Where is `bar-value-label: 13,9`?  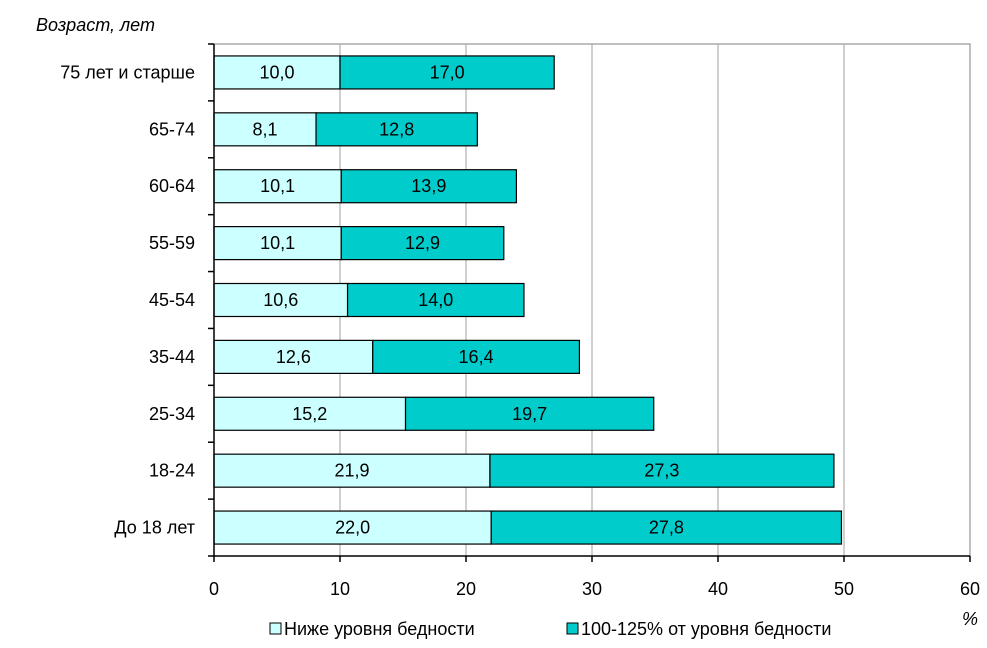 bar-value-label: 13,9 is located at coordinates (428, 186).